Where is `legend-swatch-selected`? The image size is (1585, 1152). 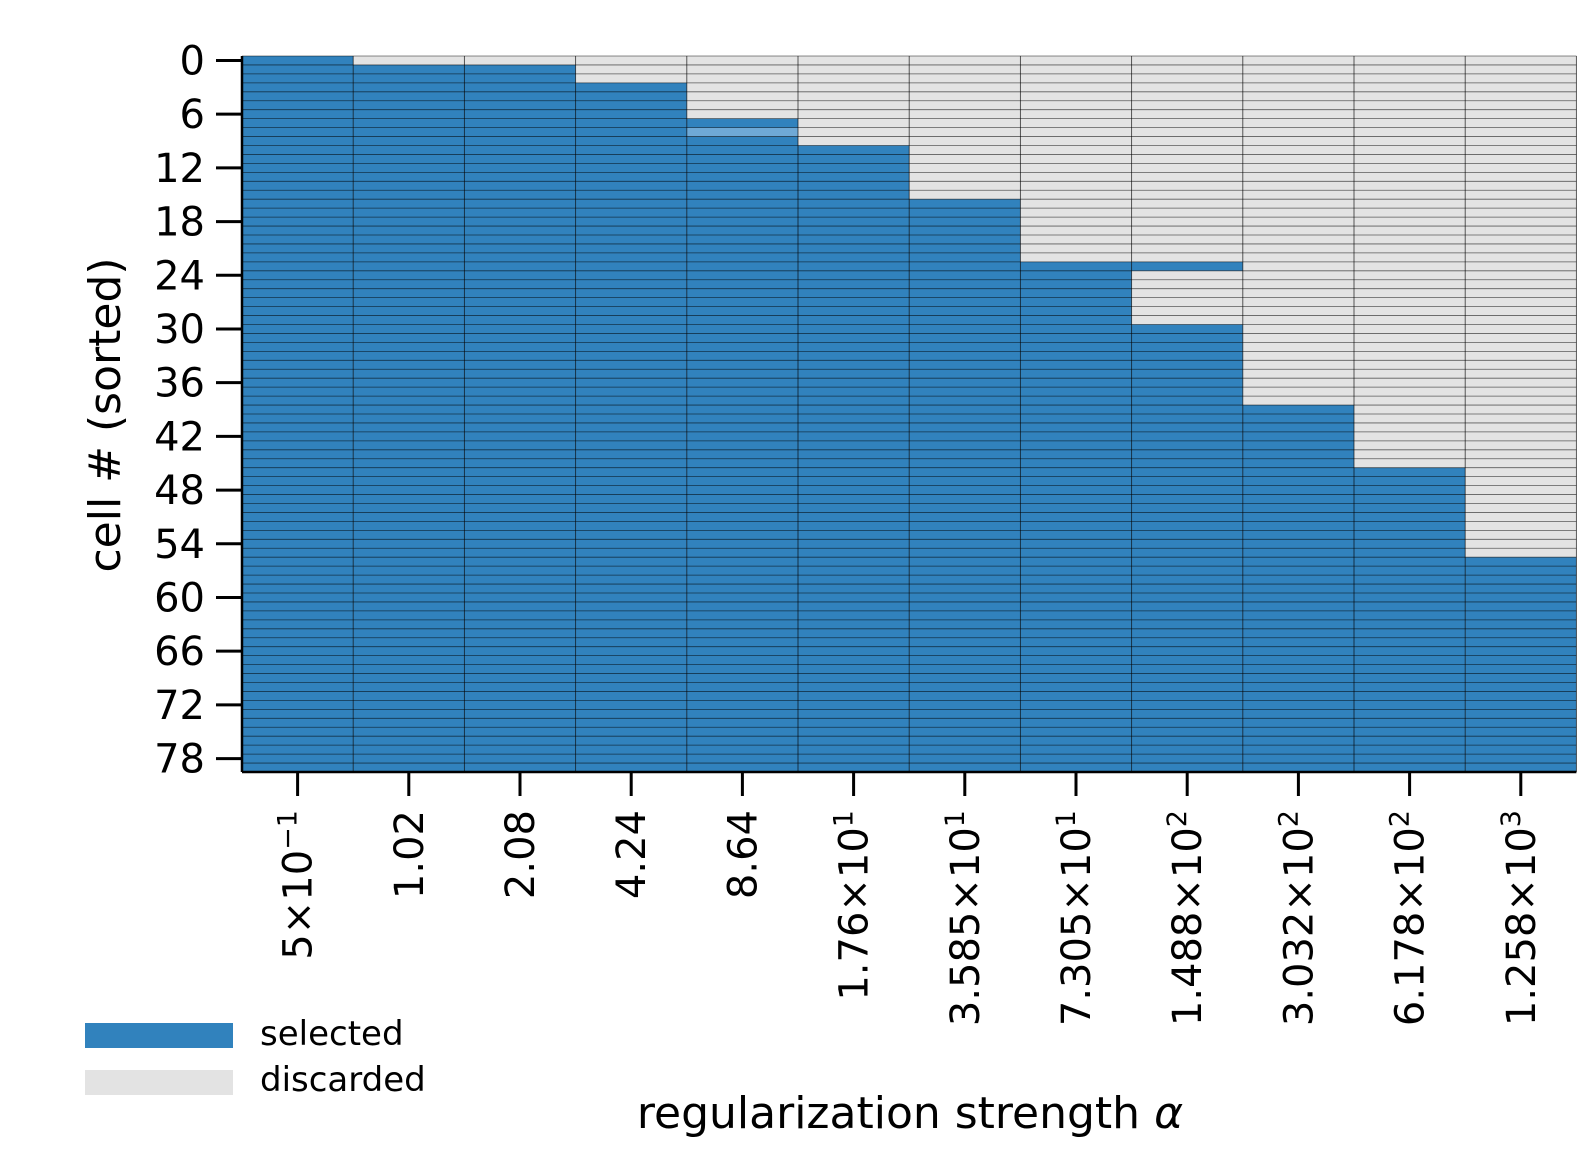
legend-swatch-selected is located at coordinates (159, 1035).